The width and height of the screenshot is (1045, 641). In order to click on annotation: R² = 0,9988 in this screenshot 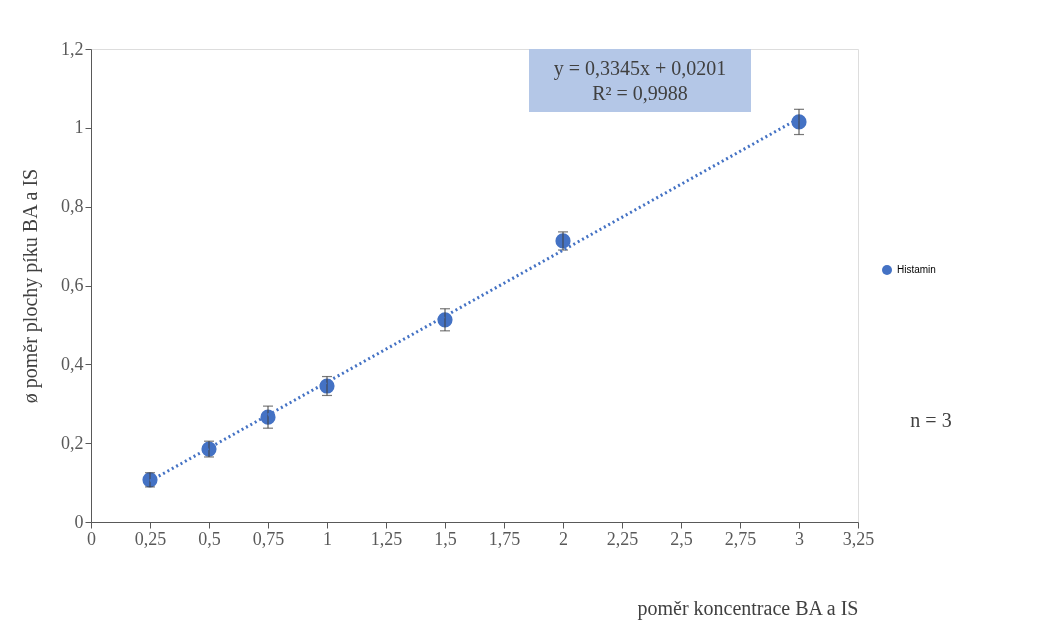, I will do `click(640, 93)`.